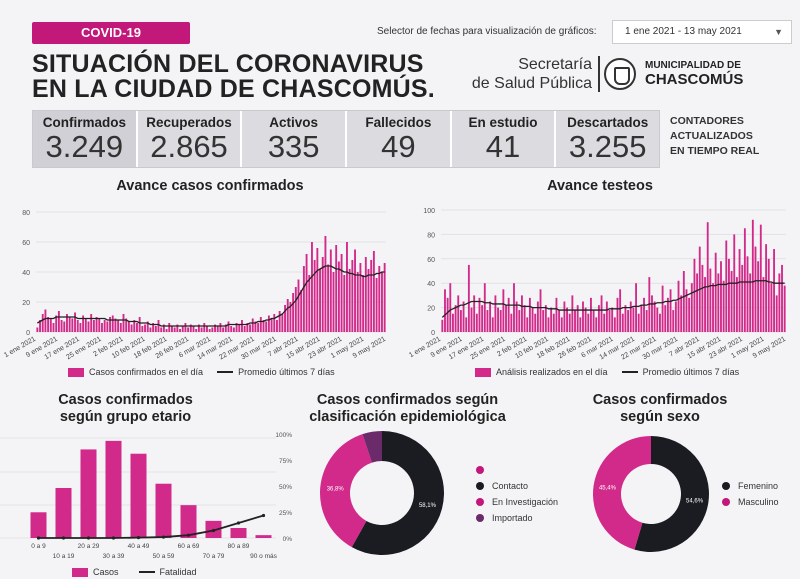  Describe the element at coordinates (151, 526) in the screenshot. I see `fatality-line` at that location.